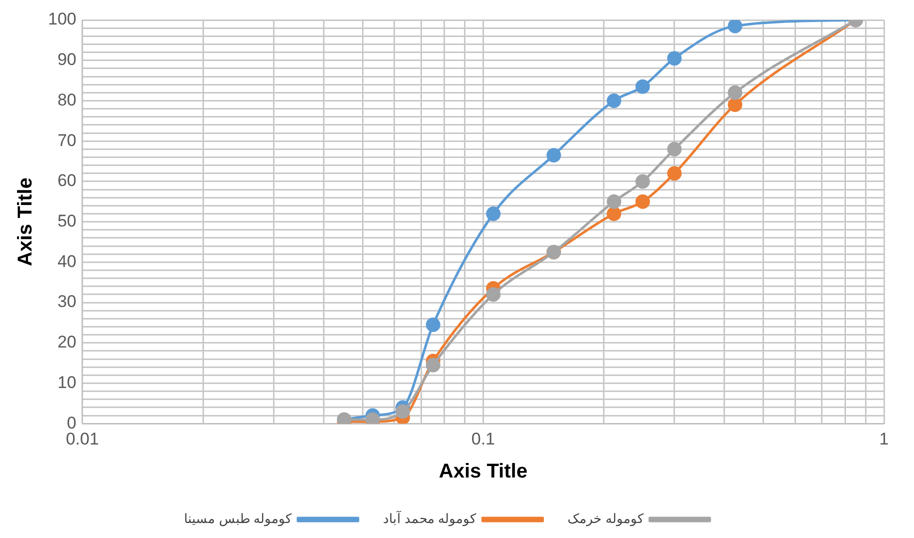 The image size is (914, 538). I want to click on y-tick-label: 90, so click(66, 60).